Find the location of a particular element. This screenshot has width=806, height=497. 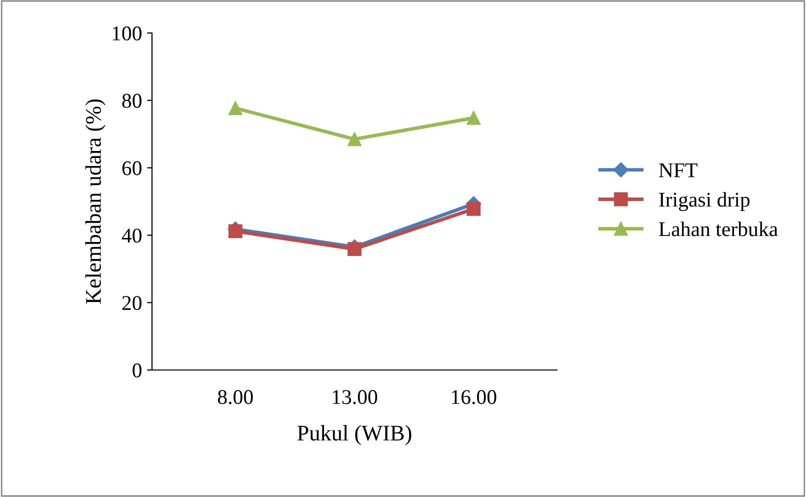

y-tick-label: 40 is located at coordinates (132, 235).